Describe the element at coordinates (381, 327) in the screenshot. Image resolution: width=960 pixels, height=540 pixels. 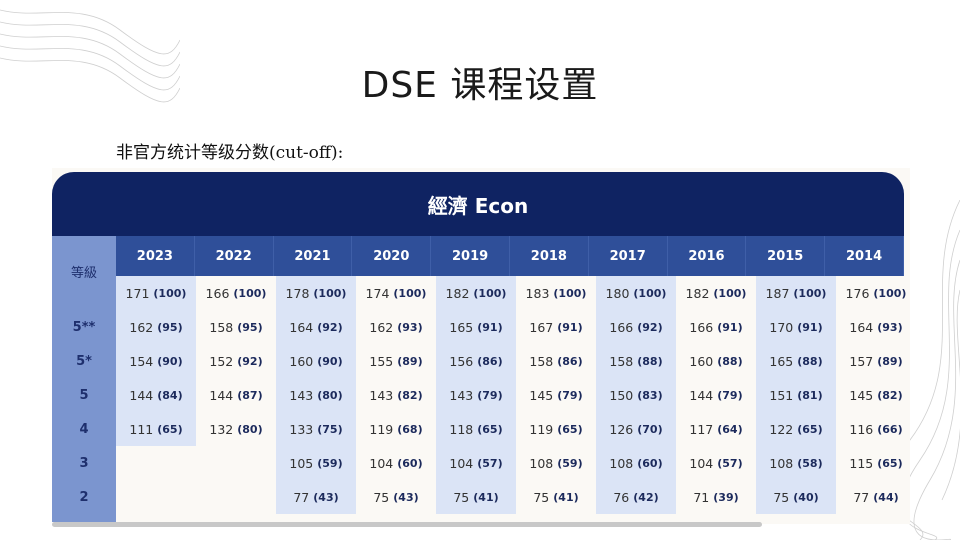
I see `raw-score: 162` at that location.